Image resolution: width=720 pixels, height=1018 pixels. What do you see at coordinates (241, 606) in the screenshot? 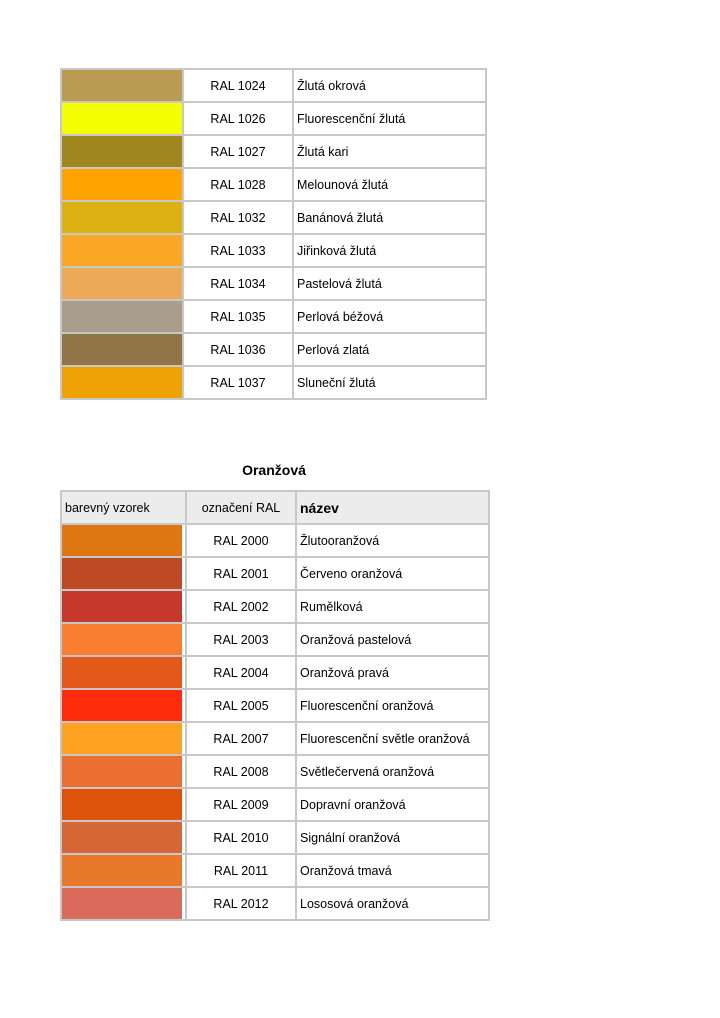
I see `ral-code: RAL 2002` at bounding box center [241, 606].